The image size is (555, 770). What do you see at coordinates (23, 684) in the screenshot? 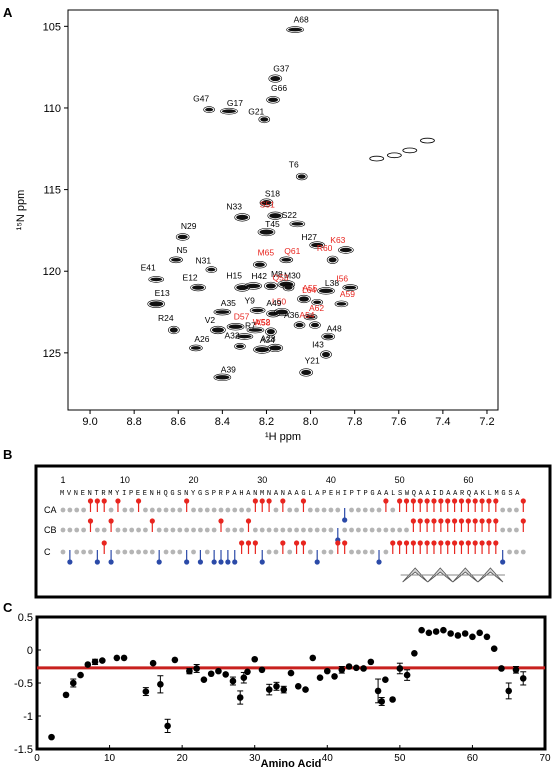
I see `y-tick-label: -0.5` at bounding box center [23, 684].